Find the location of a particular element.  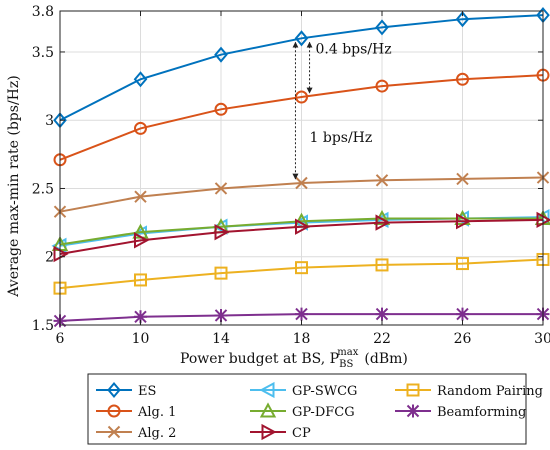

legend-item: GP-SWCG is located at coordinates (303, 390).